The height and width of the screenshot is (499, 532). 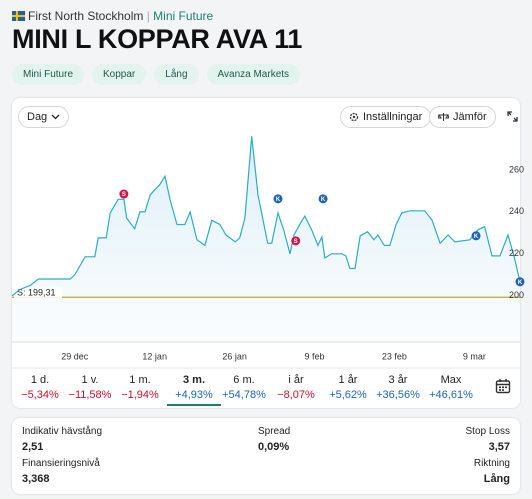 I want to click on period-label: Max, so click(x=451, y=380).